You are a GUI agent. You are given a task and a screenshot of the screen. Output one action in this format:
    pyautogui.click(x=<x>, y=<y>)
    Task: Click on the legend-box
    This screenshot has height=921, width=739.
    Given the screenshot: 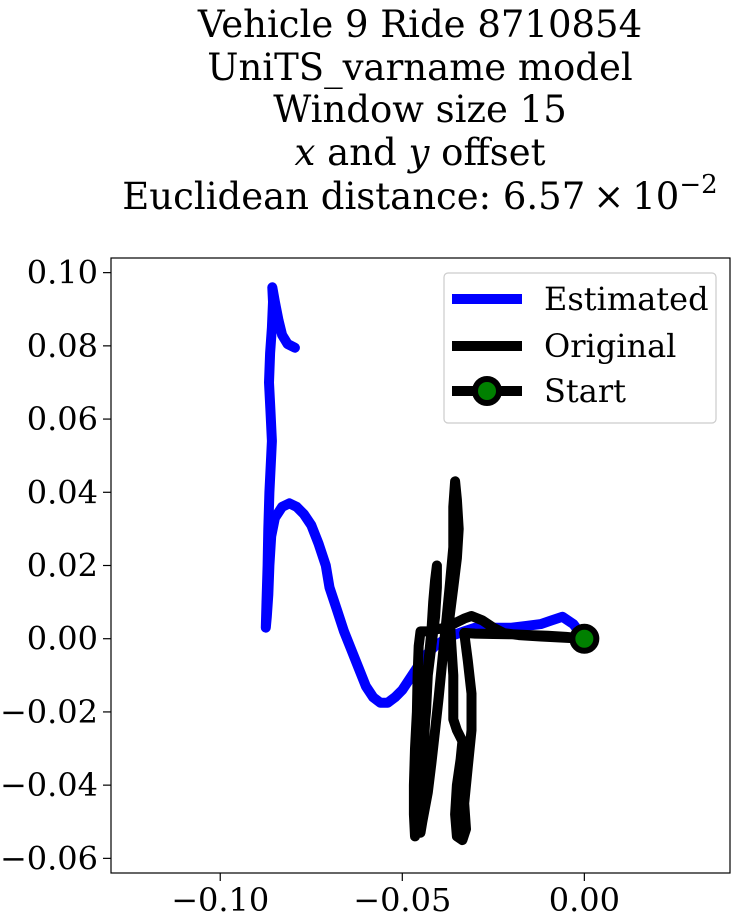 What is the action you would take?
    pyautogui.click(x=580, y=348)
    